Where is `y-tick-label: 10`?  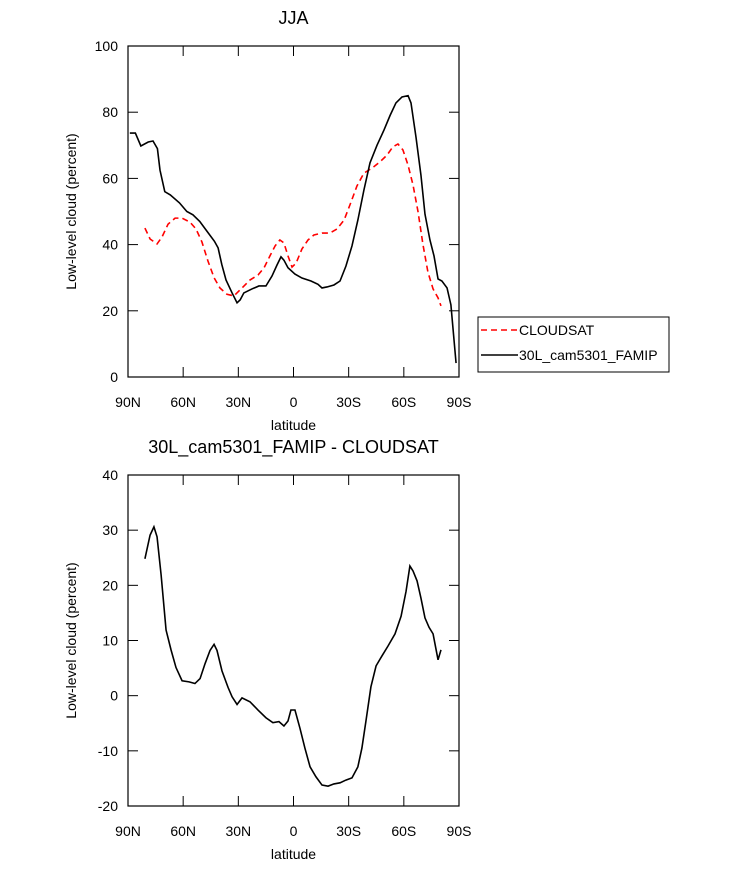
y-tick-label: 10 is located at coordinates (110, 641).